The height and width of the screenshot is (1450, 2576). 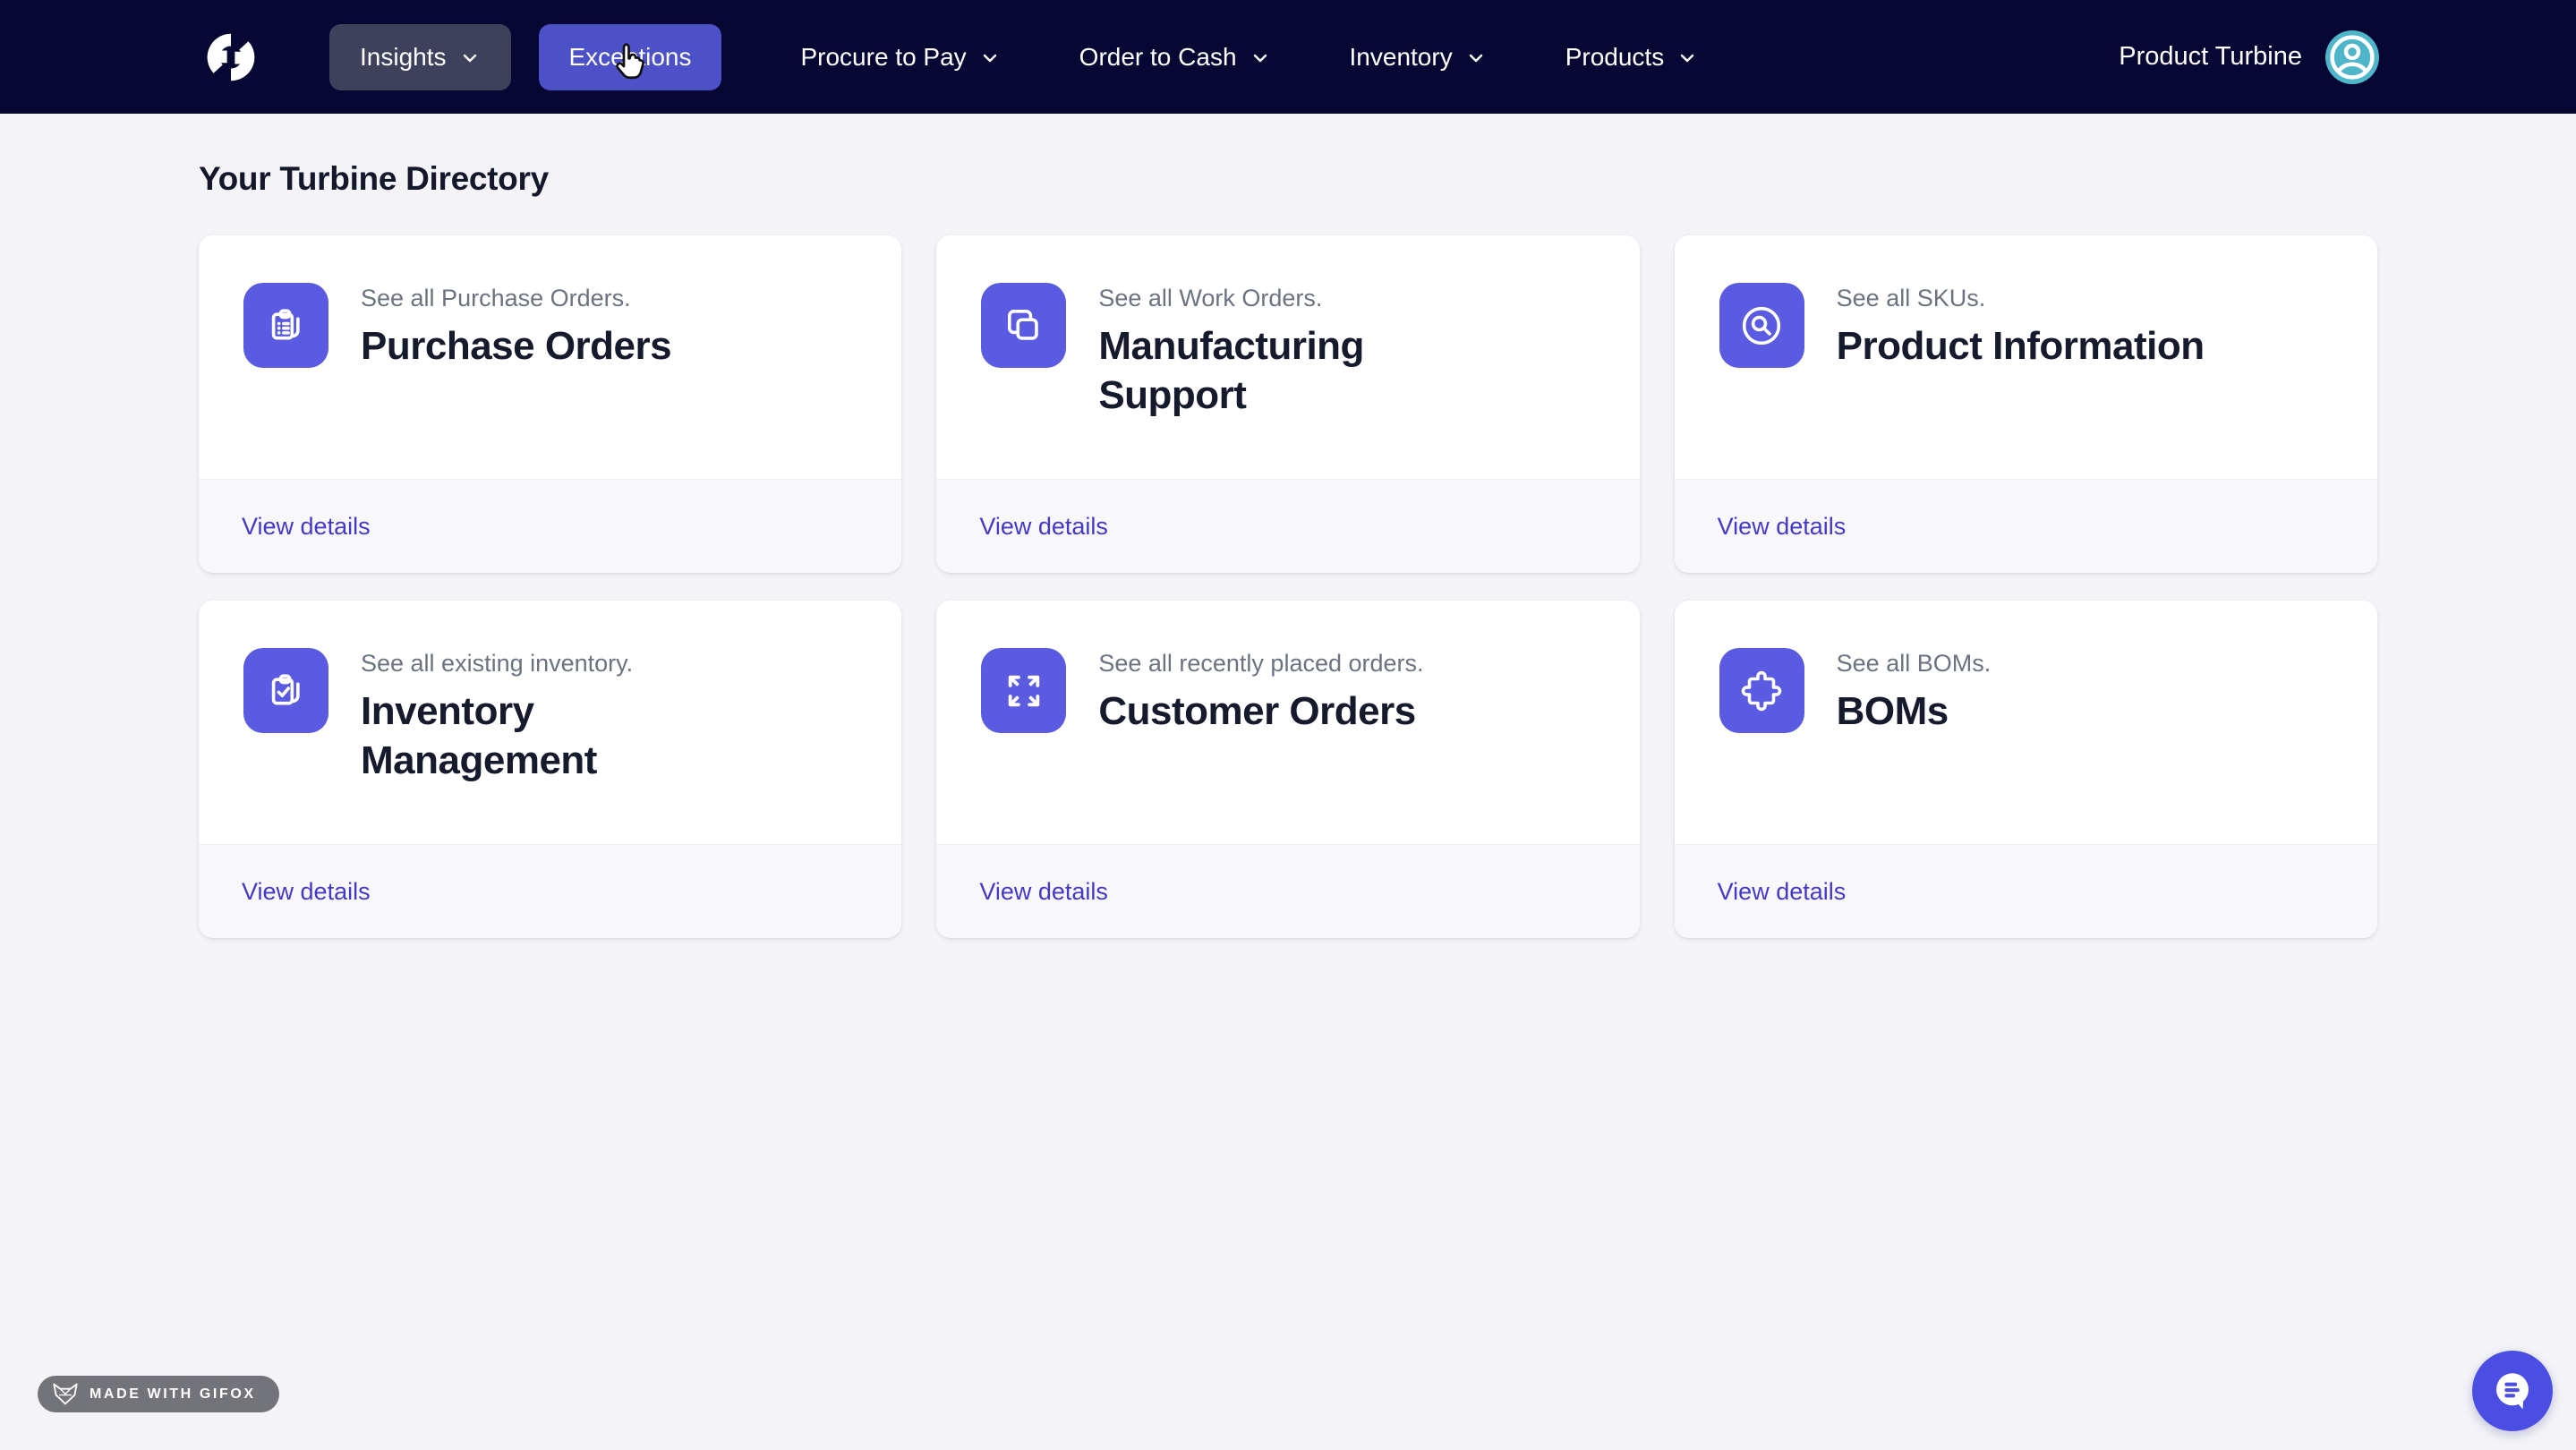 What do you see at coordinates (2026, 722) in the screenshot?
I see `card-body: See all BOMs. BOMs` at bounding box center [2026, 722].